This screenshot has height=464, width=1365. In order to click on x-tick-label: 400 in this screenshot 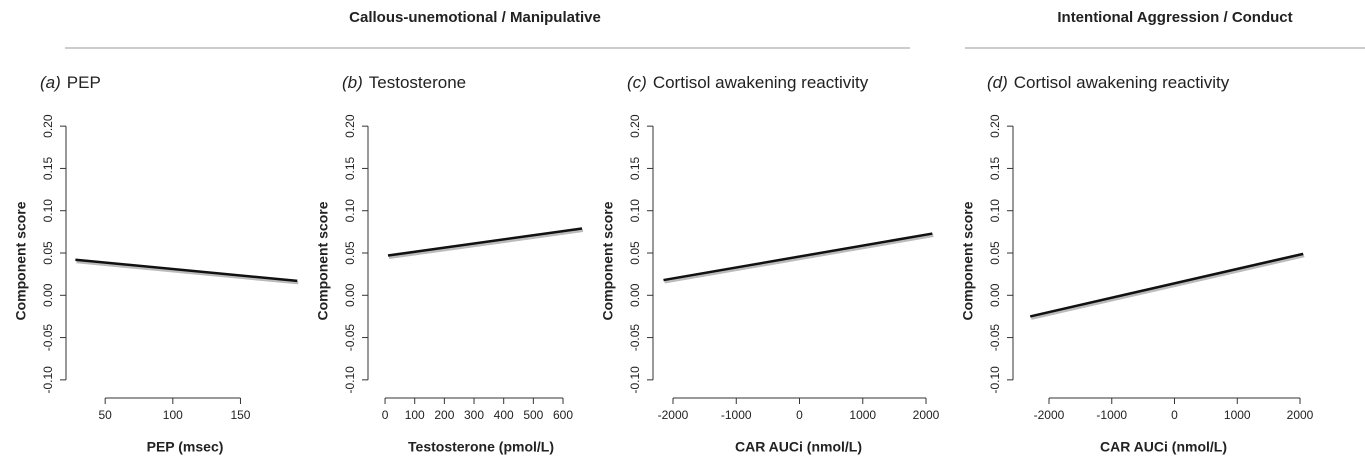, I will do `click(504, 415)`.